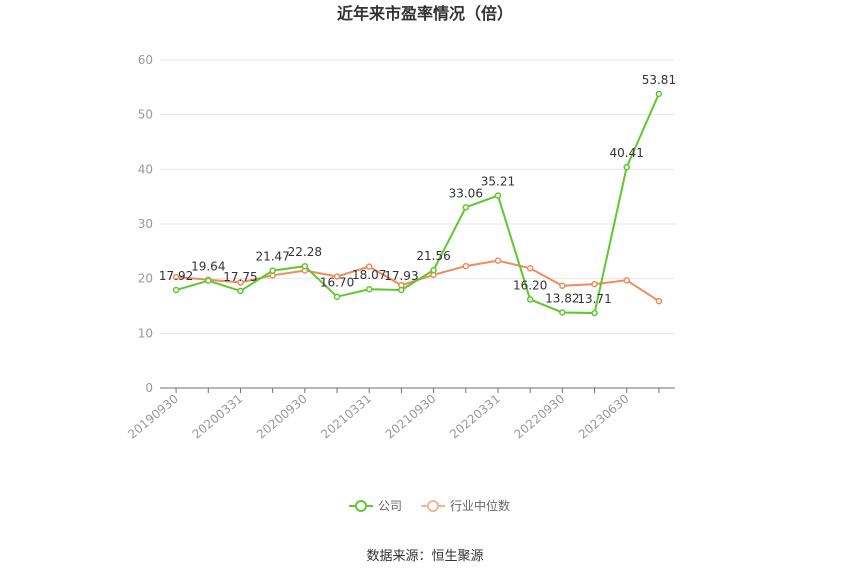 This screenshot has height=574, width=850. What do you see at coordinates (530, 285) in the screenshot?
I see `data-label: 16.20` at bounding box center [530, 285].